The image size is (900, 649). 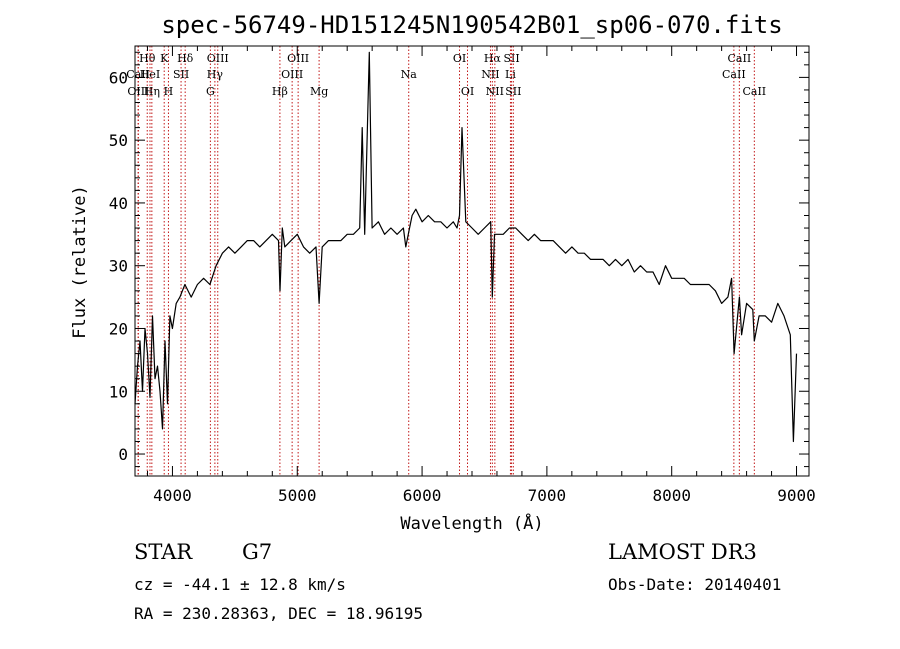 What do you see at coordinates (754, 91) in the screenshot?
I see `marker-label-27: CaII` at bounding box center [754, 91].